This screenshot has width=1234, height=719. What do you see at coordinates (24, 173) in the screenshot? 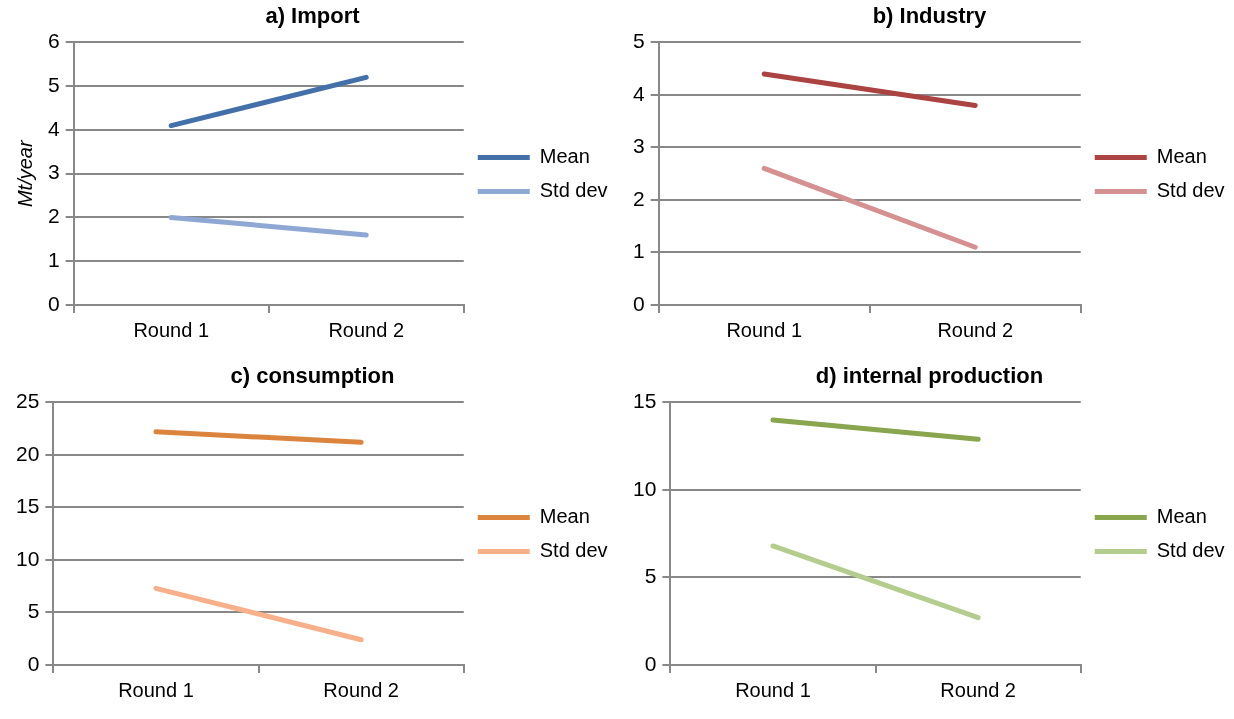
I see `y-axis-title: Mt/year` at bounding box center [24, 173].